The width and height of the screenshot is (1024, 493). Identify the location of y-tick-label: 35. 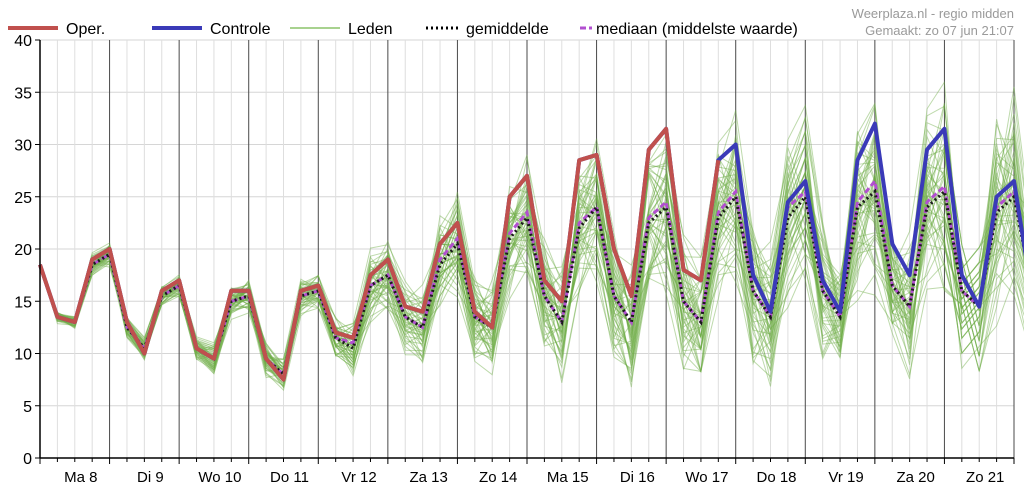
(23, 93).